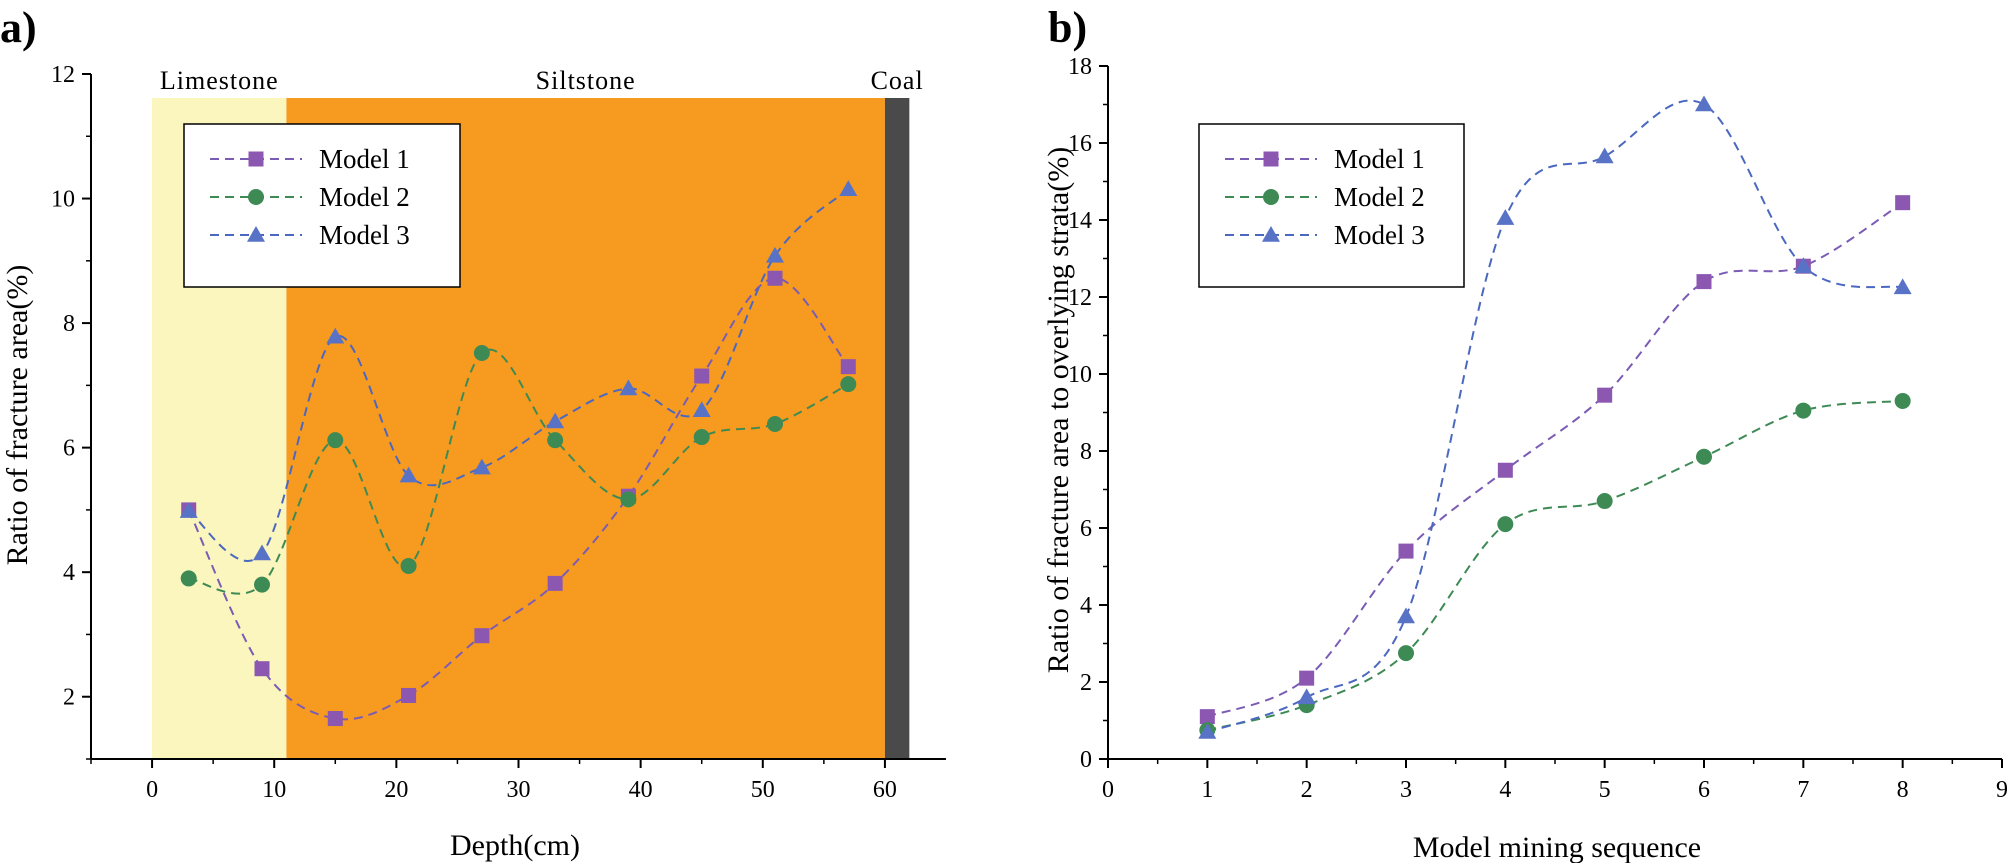  Describe the element at coordinates (1207, 790) in the screenshot. I see `x-tick-label: 1` at that location.